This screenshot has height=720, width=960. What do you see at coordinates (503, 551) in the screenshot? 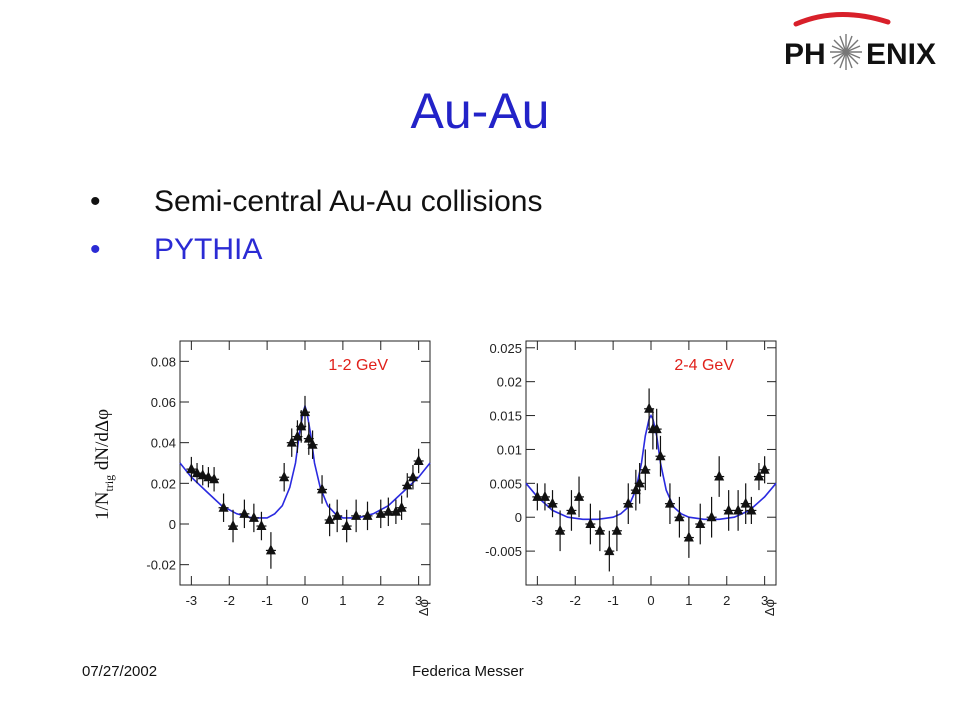
I see `y-tick-label: -0.005` at bounding box center [503, 551].